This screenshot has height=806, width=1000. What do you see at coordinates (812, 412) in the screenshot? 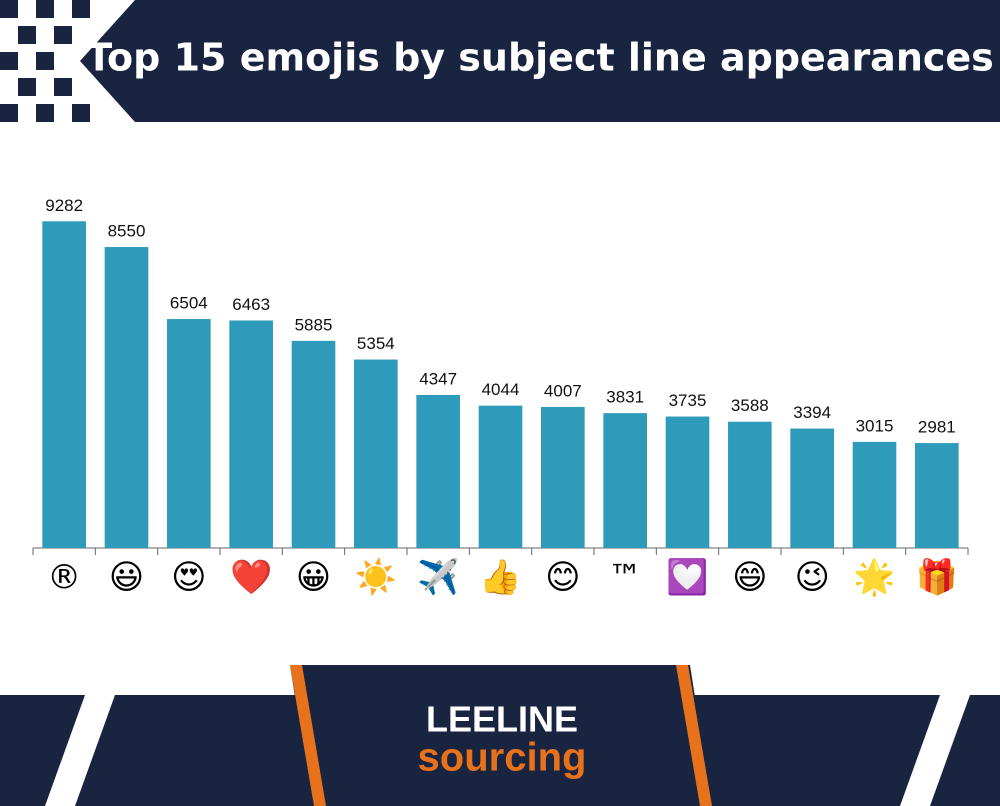
I see `value-label: 3394` at bounding box center [812, 412].